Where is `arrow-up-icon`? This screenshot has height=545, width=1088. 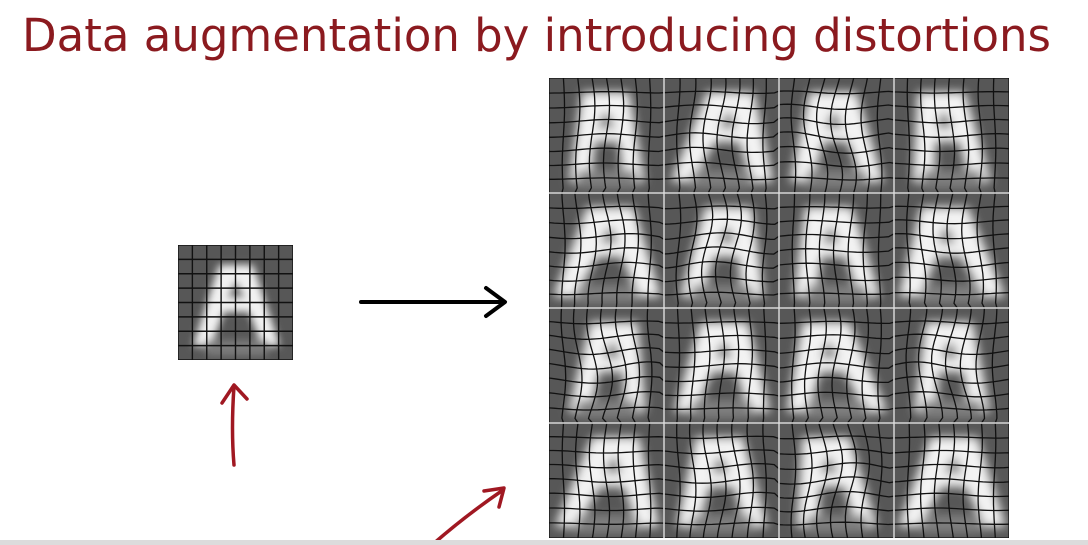 arrow-up-icon is located at coordinates (234, 425).